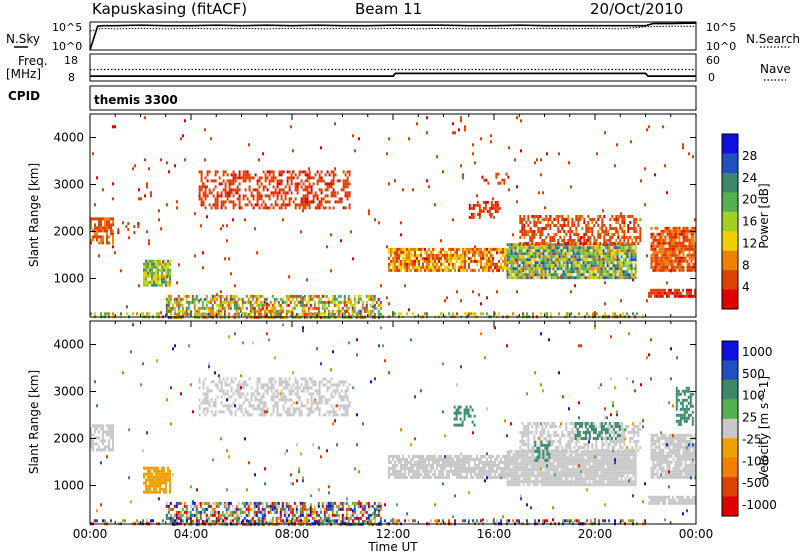 The height and width of the screenshot is (554, 800). I want to click on station-title: Kapuskasing (fitACF), so click(169, 9).